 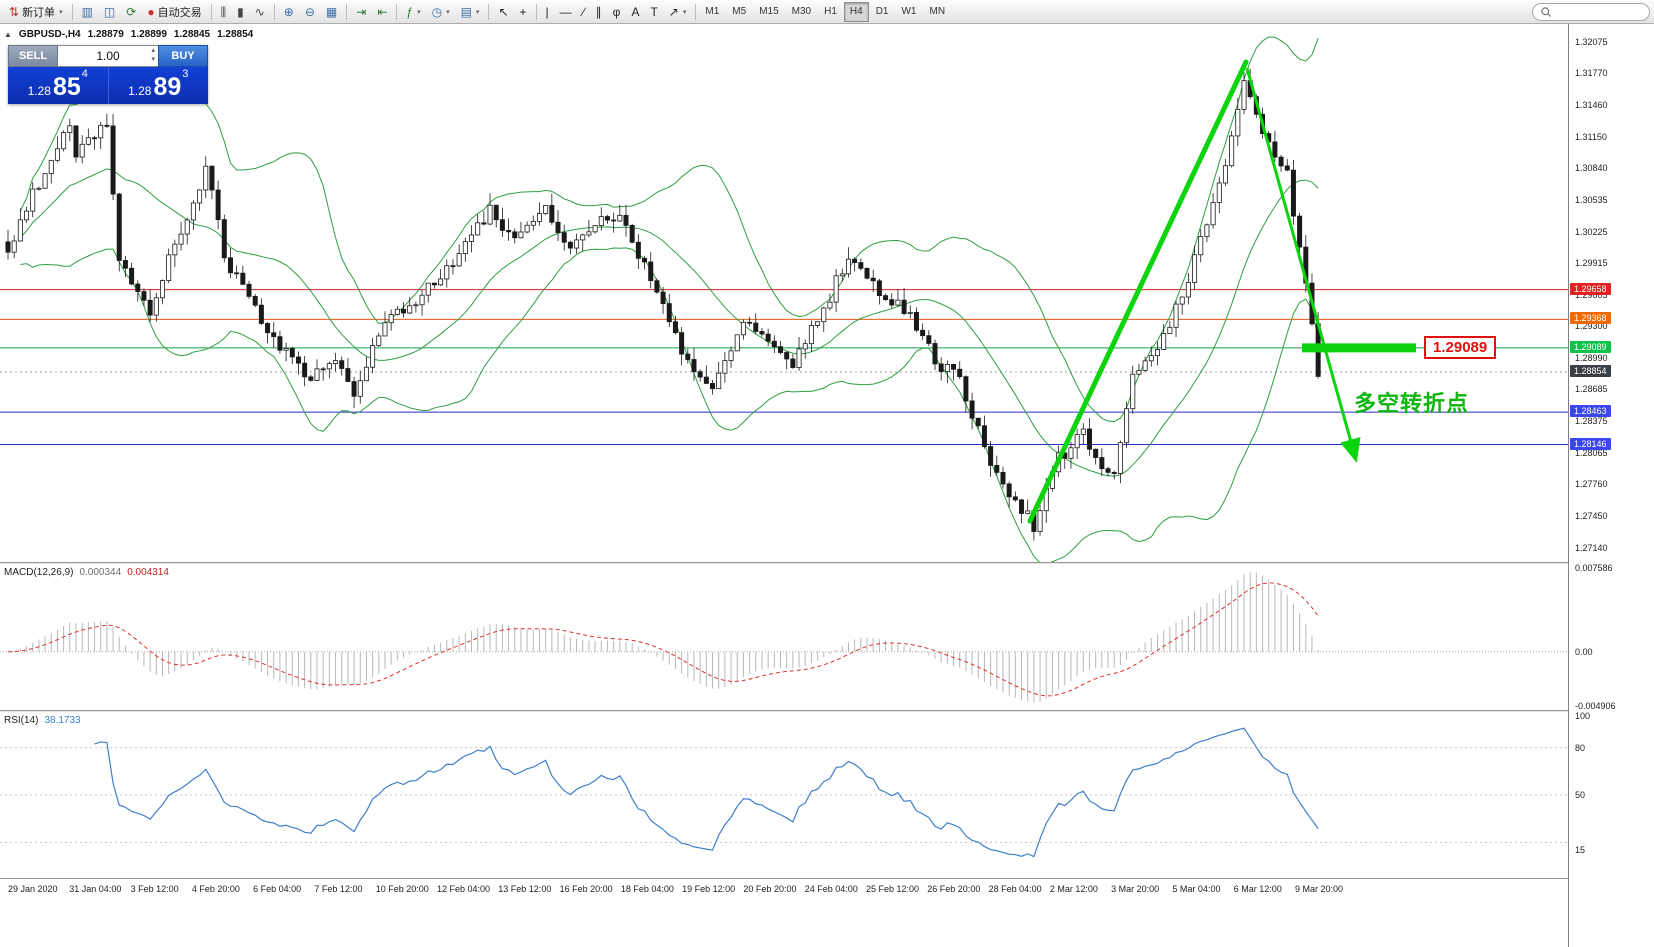 I want to click on trend-up-line, so click(x=1138, y=291).